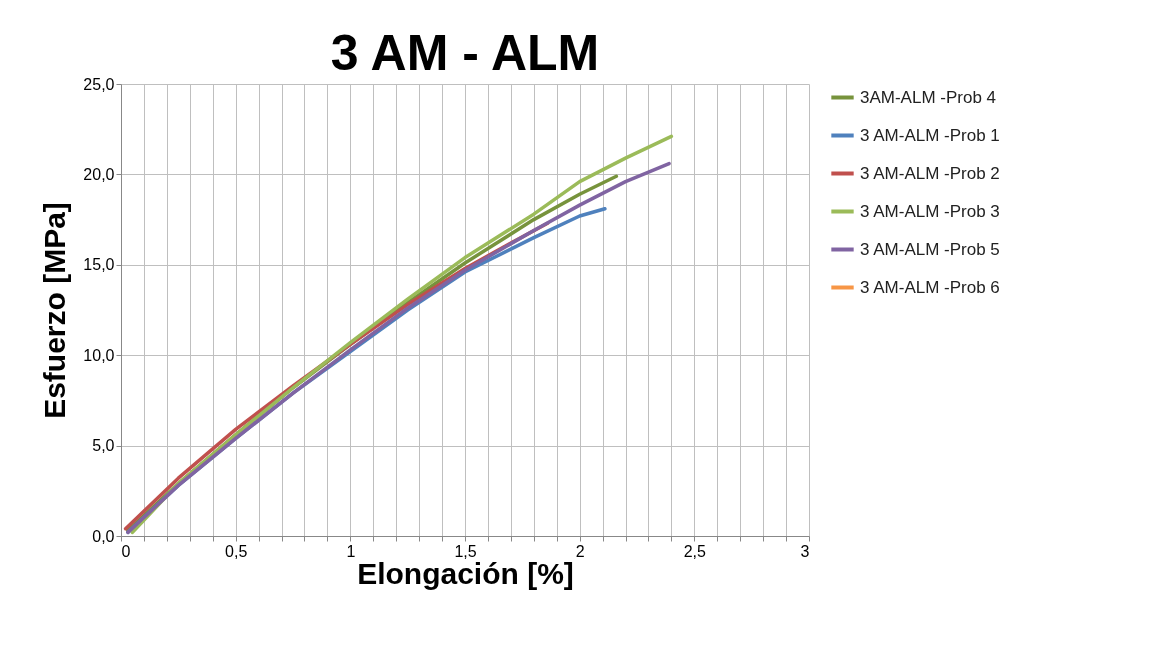 The image size is (1155, 646). I want to click on chart-title: 3 AM - ALM, so click(465, 53).